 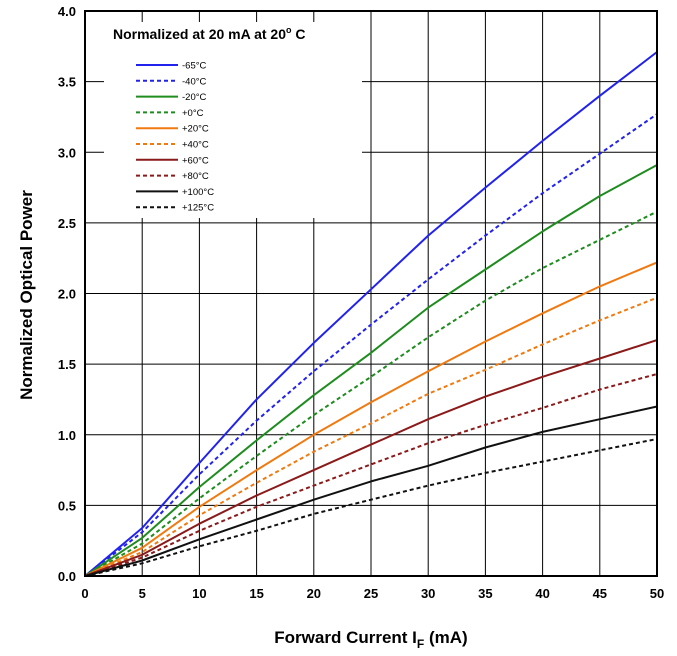 I want to click on x-tick-label: 5, so click(x=142, y=593).